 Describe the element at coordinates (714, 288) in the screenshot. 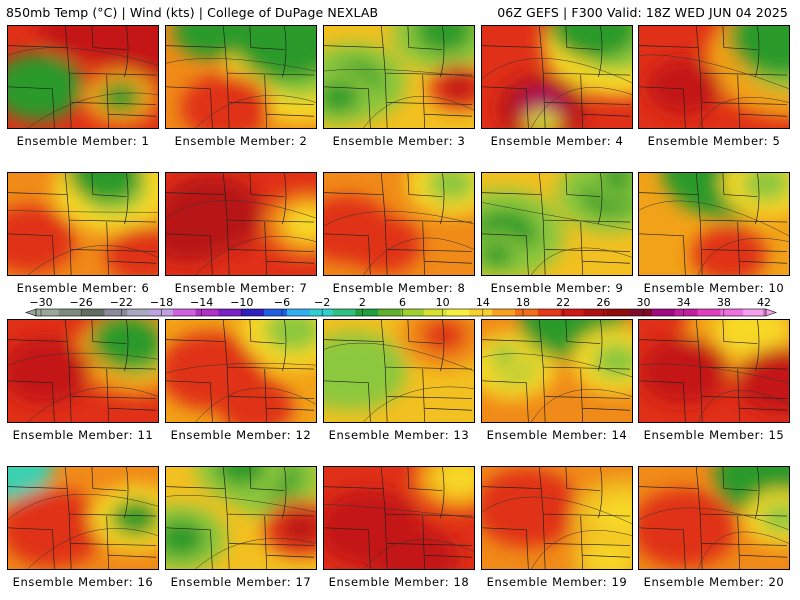

I see `ensemble-member-label: Ensemble Member: 10` at that location.